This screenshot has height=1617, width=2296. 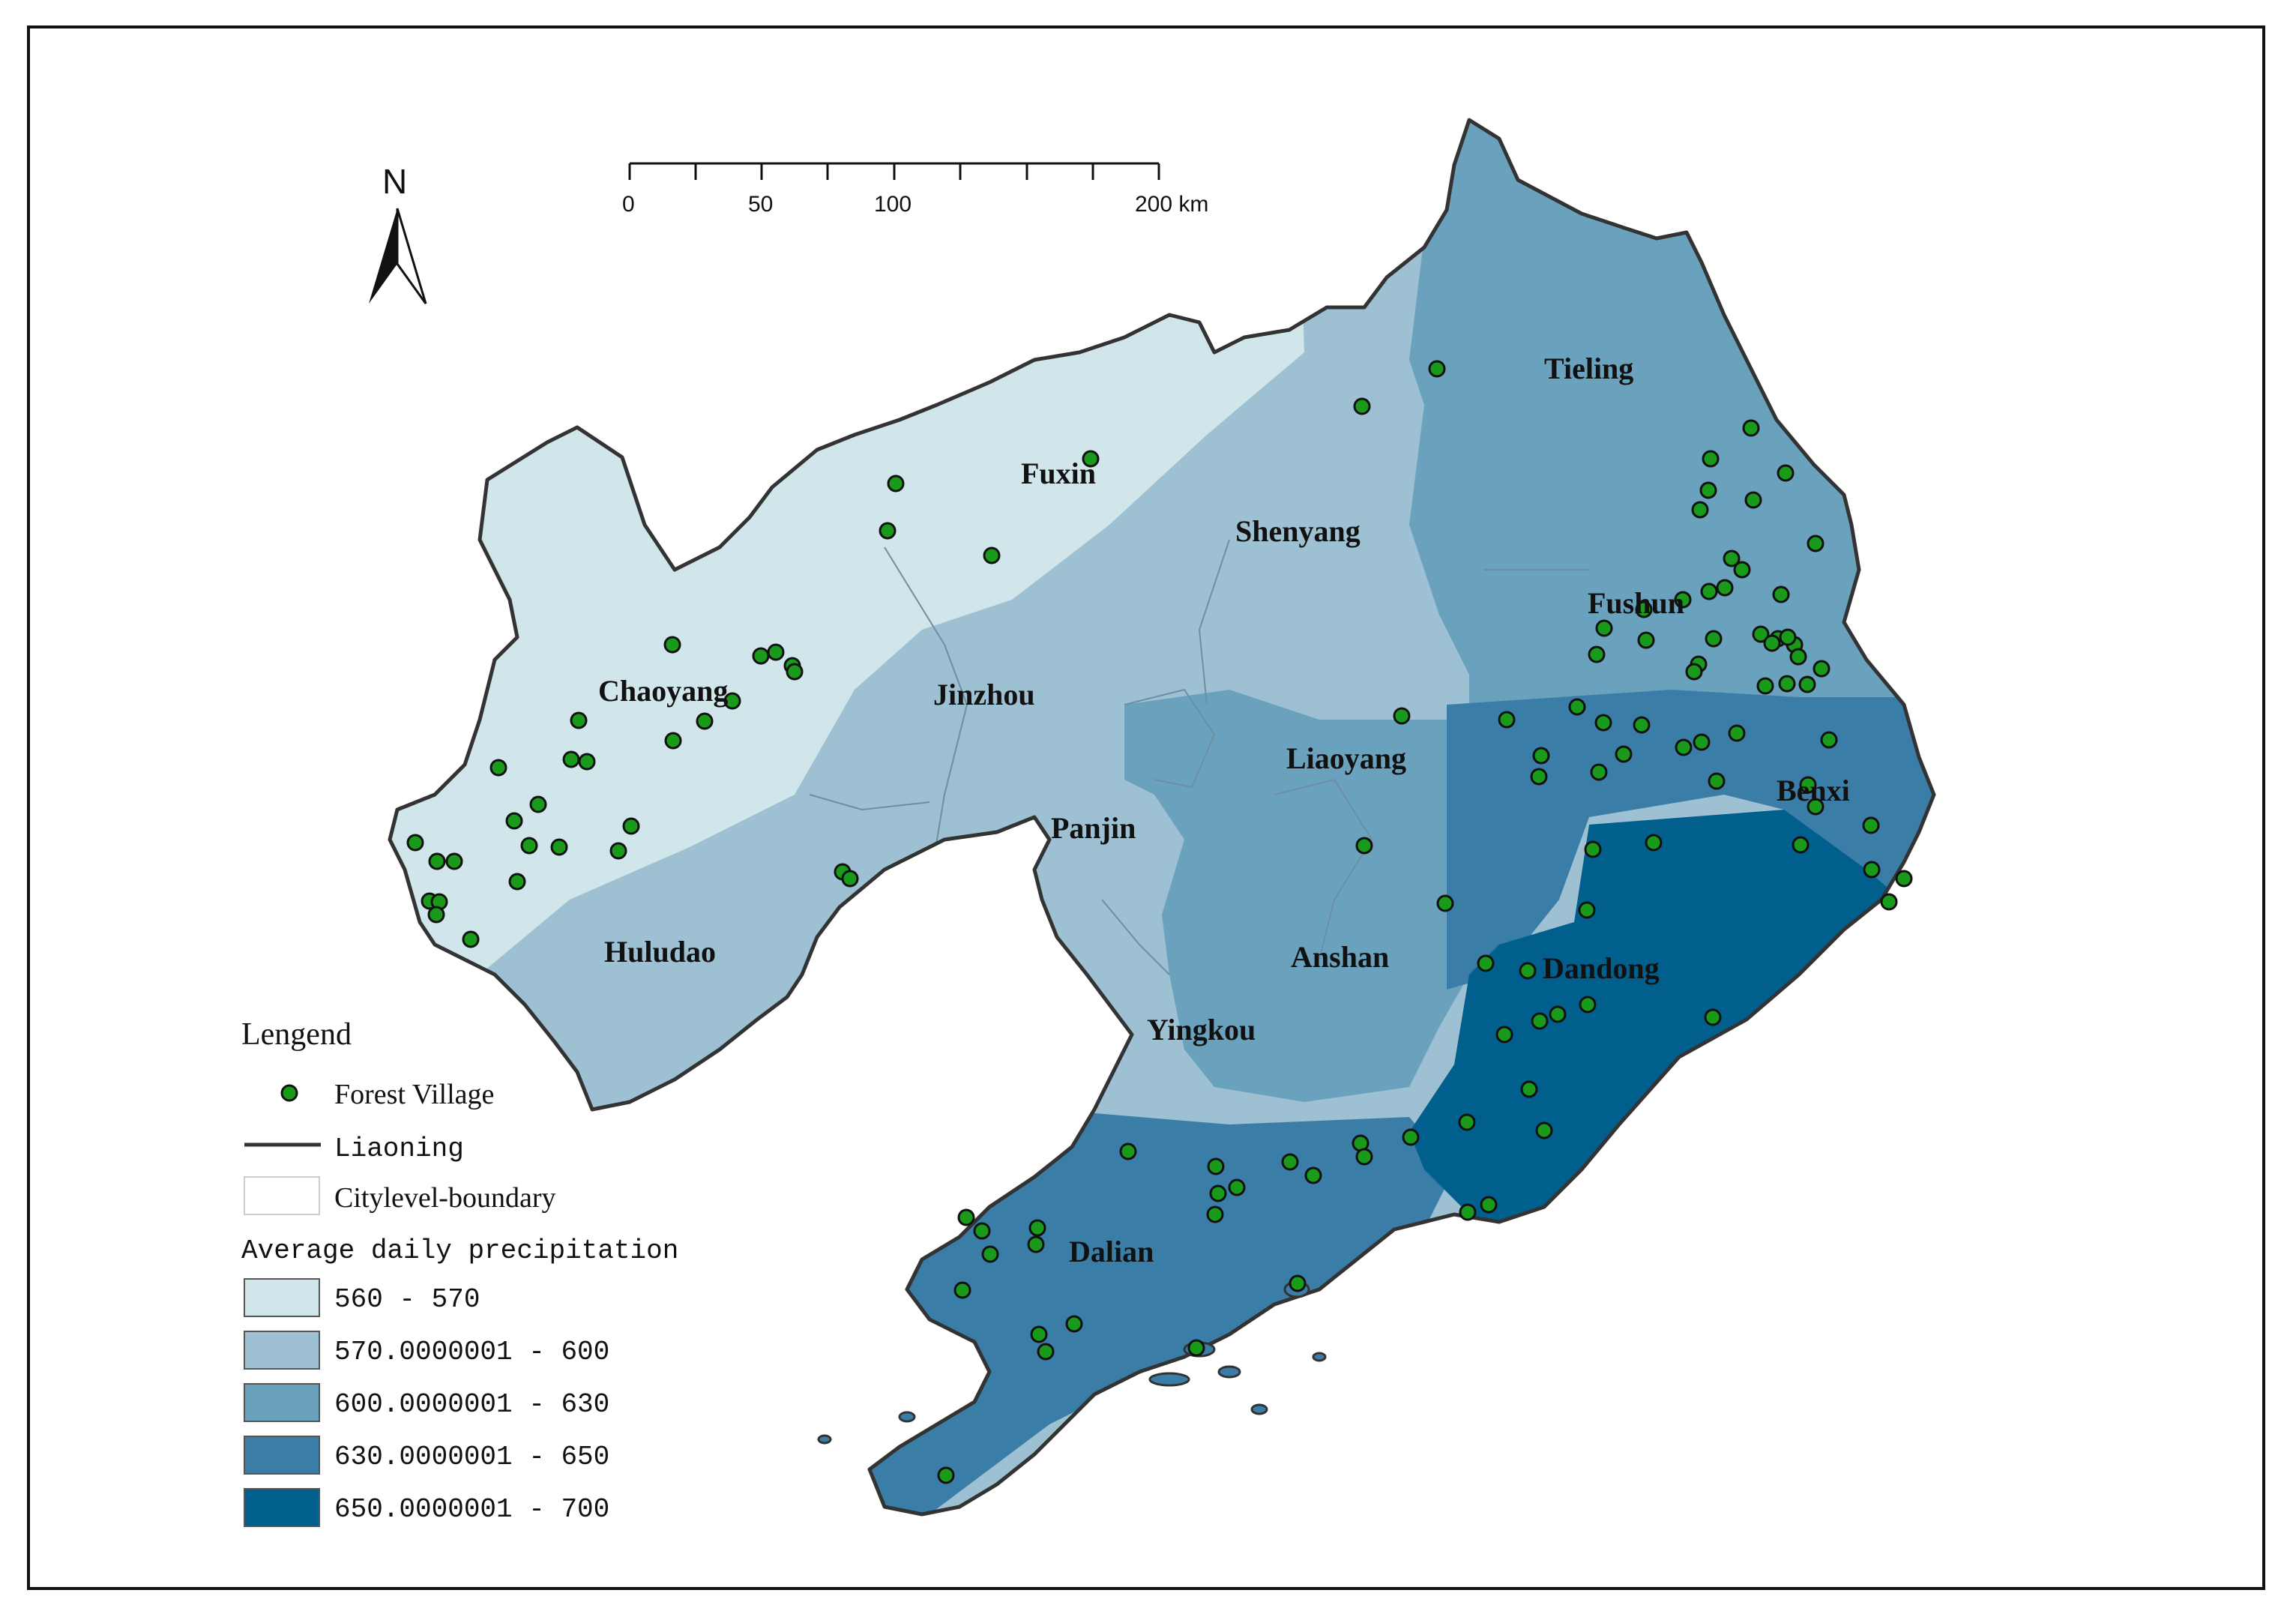 What do you see at coordinates (407, 1299) in the screenshot?
I see `legend-class-label-1: 560 - 570` at bounding box center [407, 1299].